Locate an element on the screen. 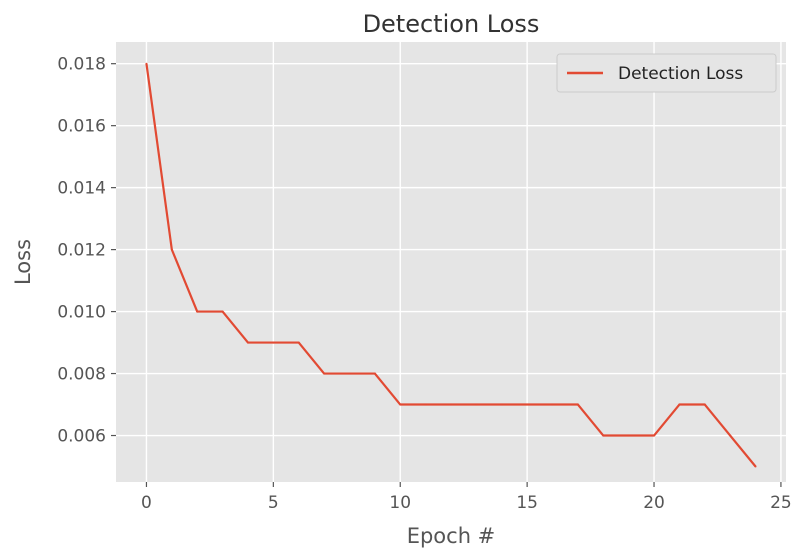 This screenshot has width=804, height=560. y-axis-label: Loss is located at coordinates (23, 262).